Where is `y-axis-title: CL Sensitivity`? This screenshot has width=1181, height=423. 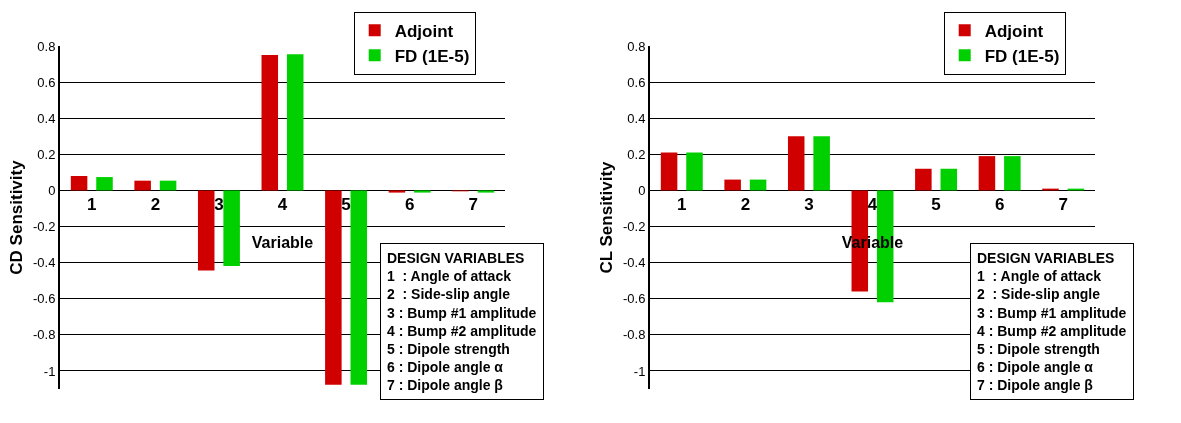
y-axis-title: CL Sensitivity is located at coordinates (607, 217).